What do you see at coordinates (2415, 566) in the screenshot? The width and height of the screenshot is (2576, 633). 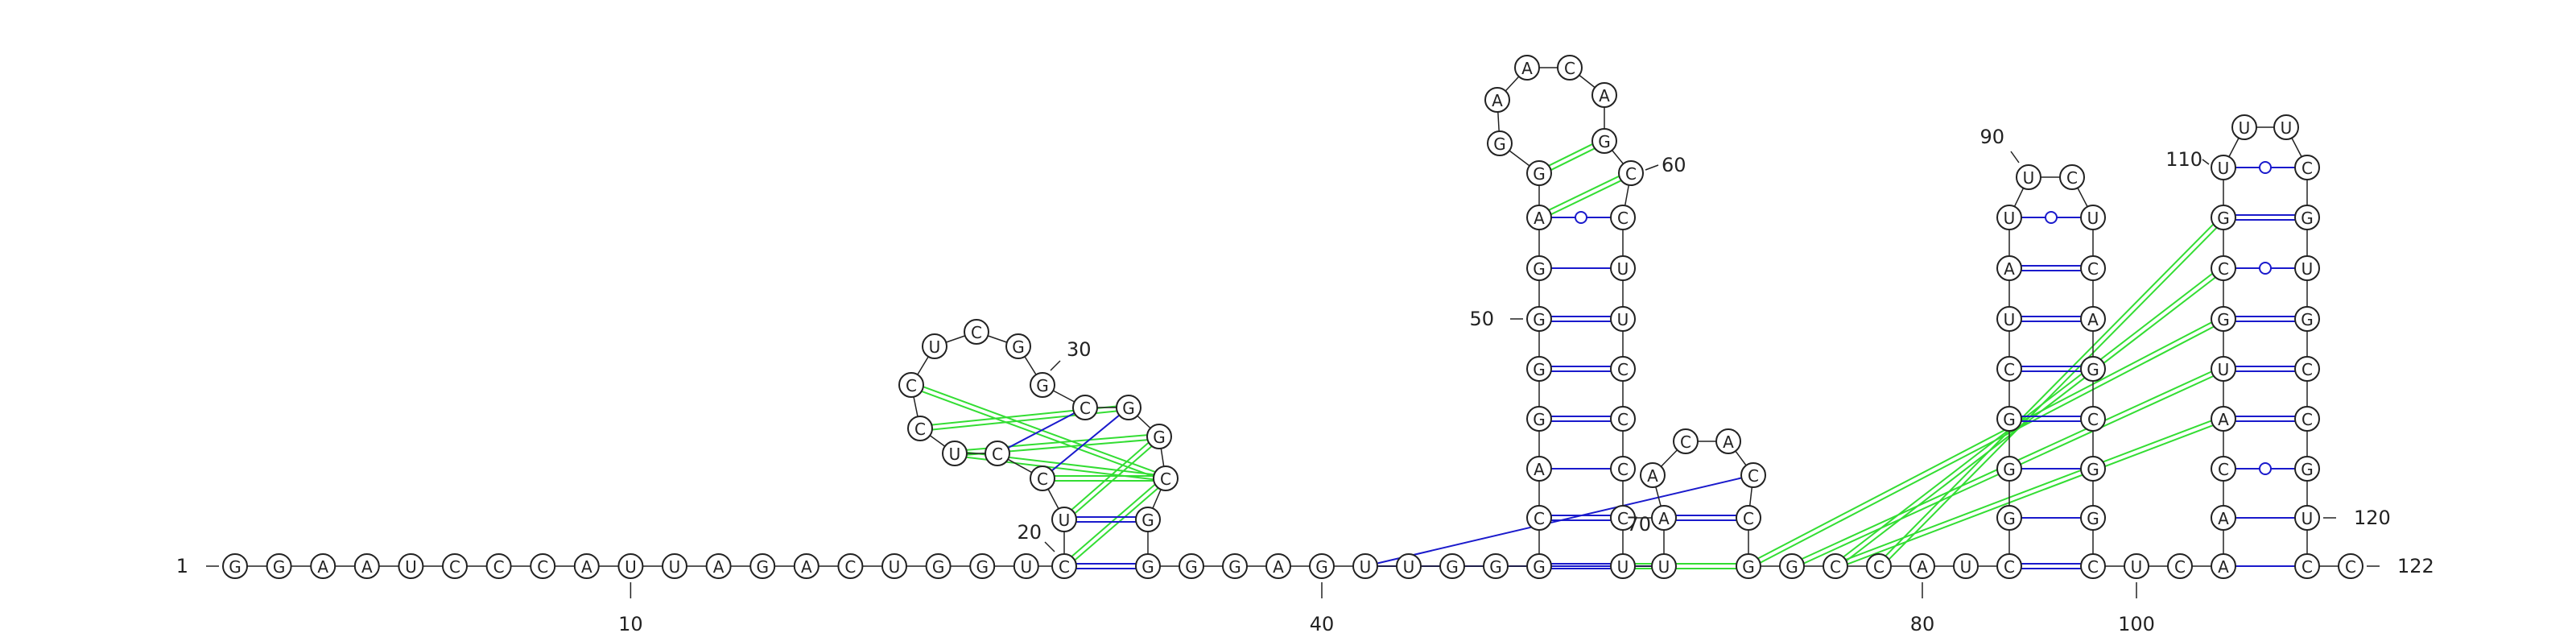 I see `position-label: 122` at bounding box center [2415, 566].